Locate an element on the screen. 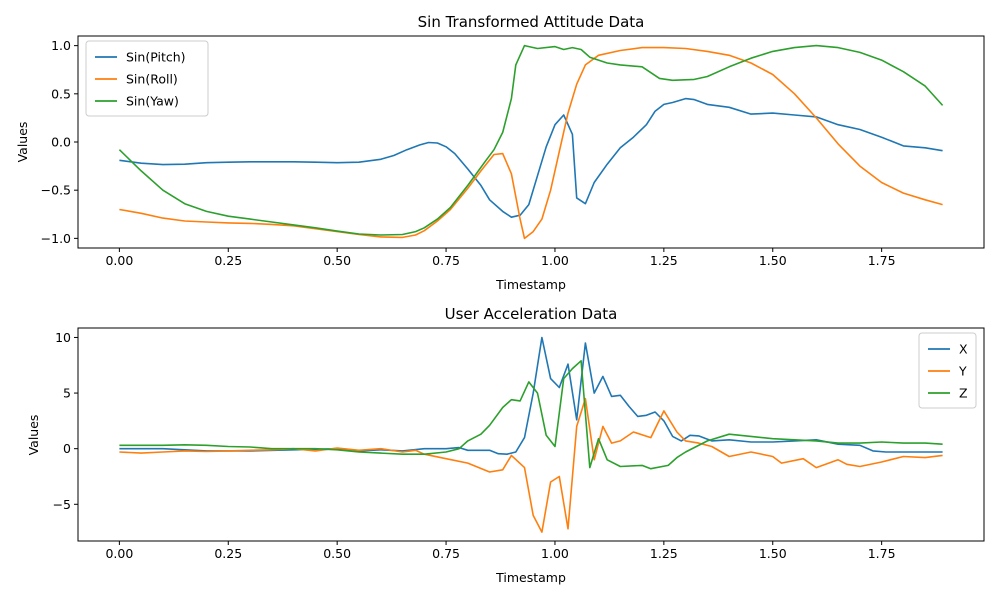 The image size is (1000, 600). y-axis: −1.0 −0.5 0.0 0.5 1.0 is located at coordinates (59, 142).